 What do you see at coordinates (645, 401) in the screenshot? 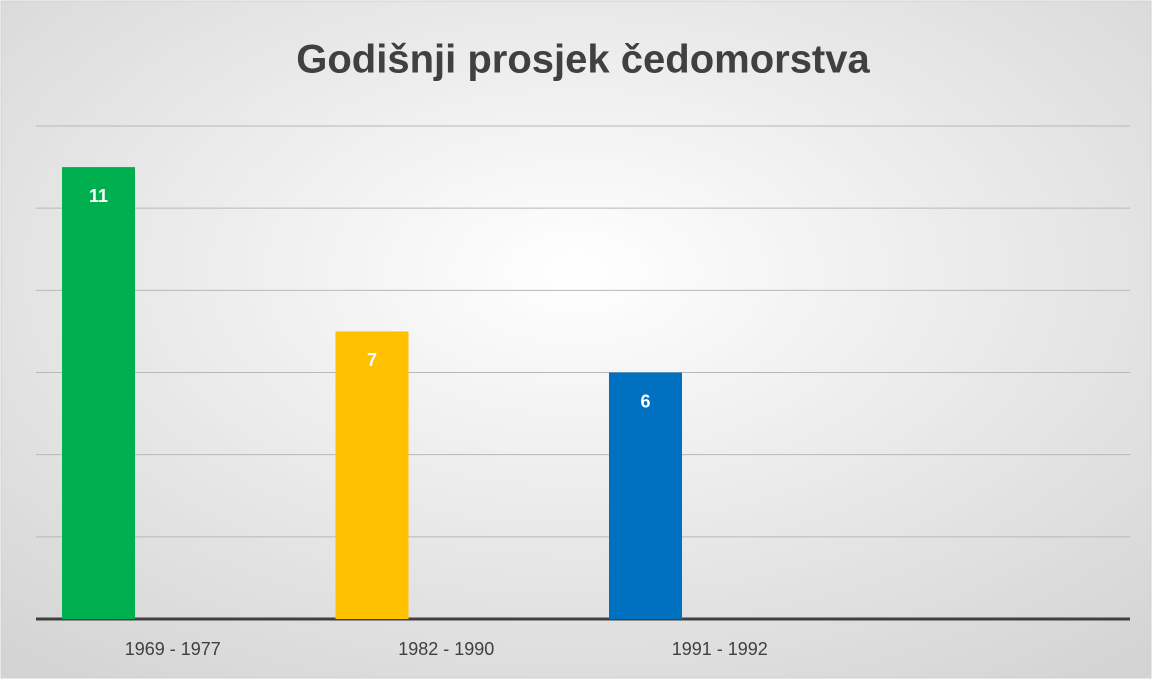
I see `data-label: 6` at bounding box center [645, 401].